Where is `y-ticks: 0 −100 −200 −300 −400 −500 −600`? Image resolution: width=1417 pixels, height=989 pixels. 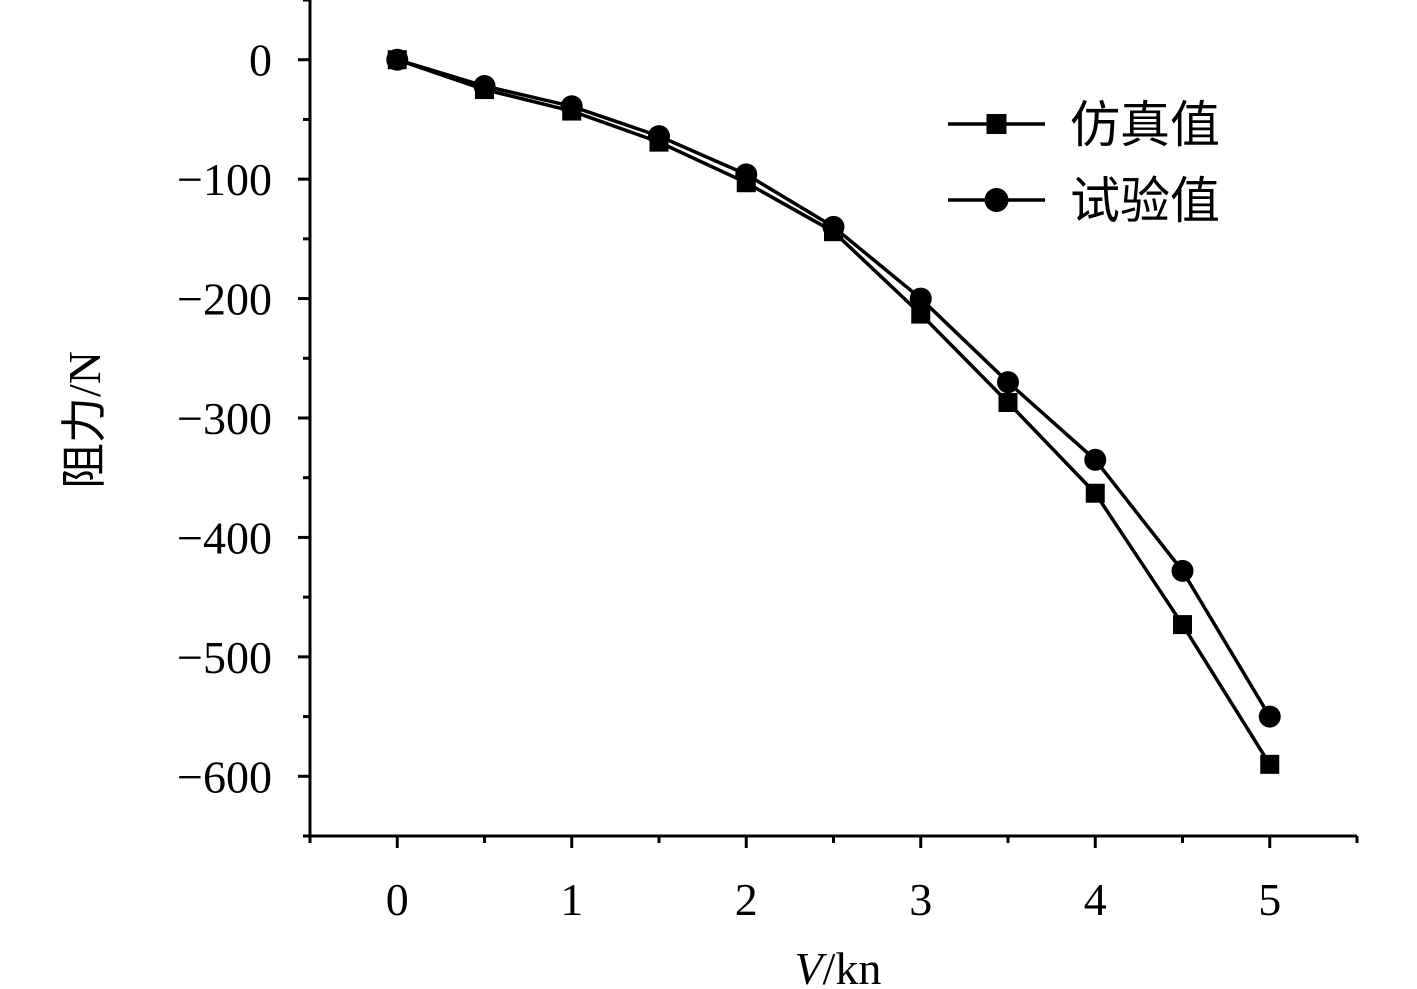
y-ticks: 0 −100 −200 −300 −400 −500 −600 is located at coordinates (243, 419).